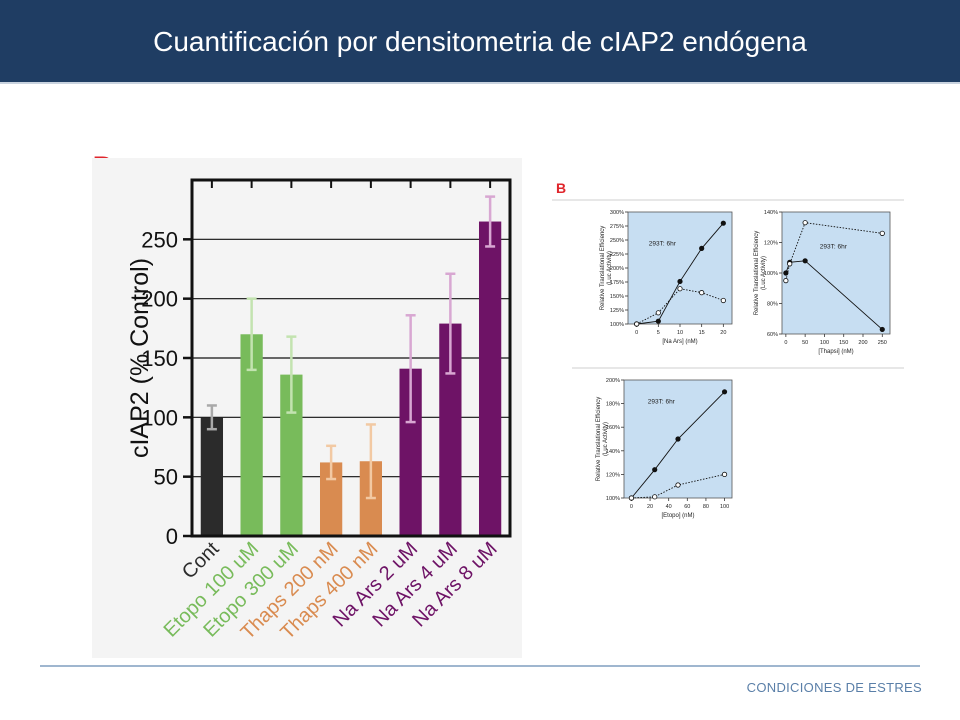 This screenshot has width=960, height=720. Describe the element at coordinates (166, 477) in the screenshot. I see `y-tick-label: 50` at that location.